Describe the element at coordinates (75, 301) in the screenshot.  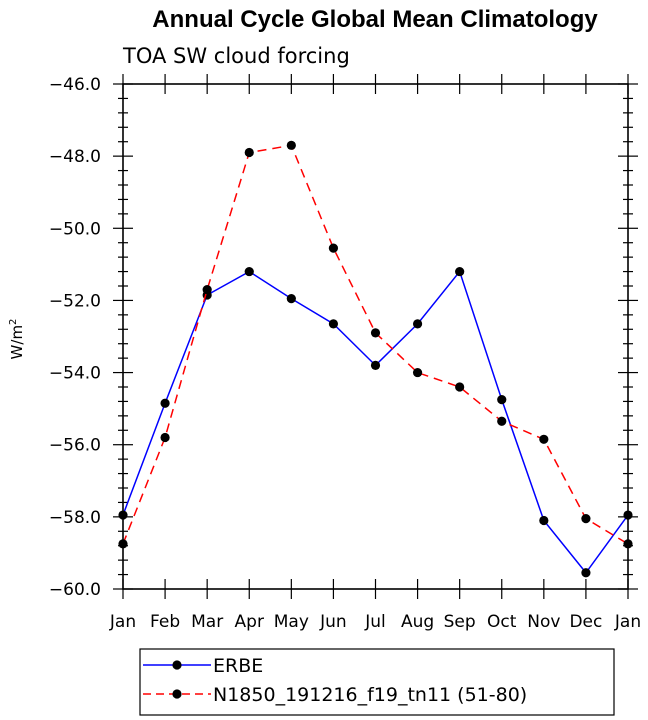
I see `y-tick-label: −52.0` at that location.